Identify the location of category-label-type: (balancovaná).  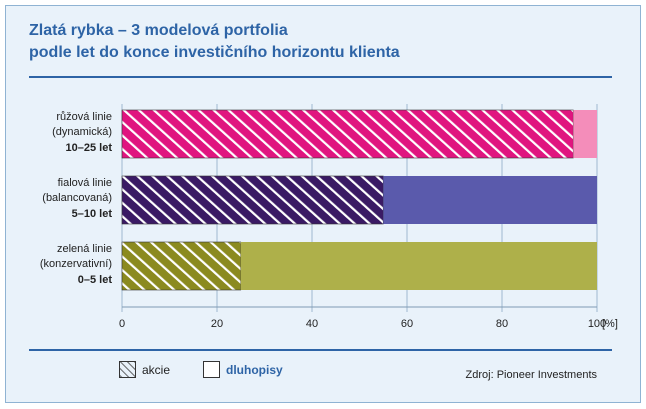
(77, 198).